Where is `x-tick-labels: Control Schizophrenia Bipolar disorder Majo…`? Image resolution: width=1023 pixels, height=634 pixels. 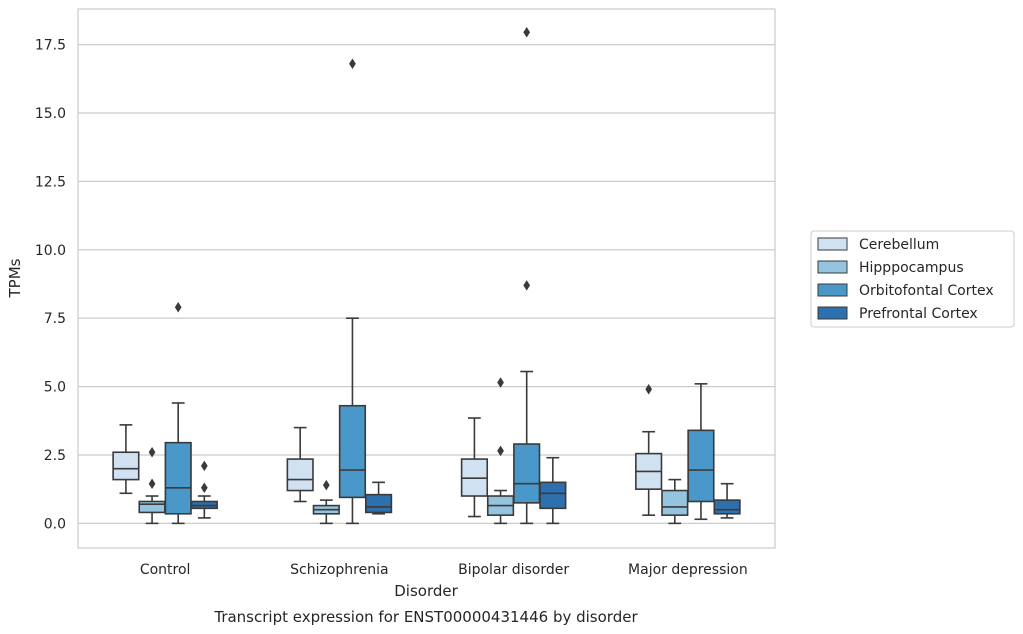 x-tick-labels: Control Schizophrenia Bipolar disorder Majo… is located at coordinates (444, 570).